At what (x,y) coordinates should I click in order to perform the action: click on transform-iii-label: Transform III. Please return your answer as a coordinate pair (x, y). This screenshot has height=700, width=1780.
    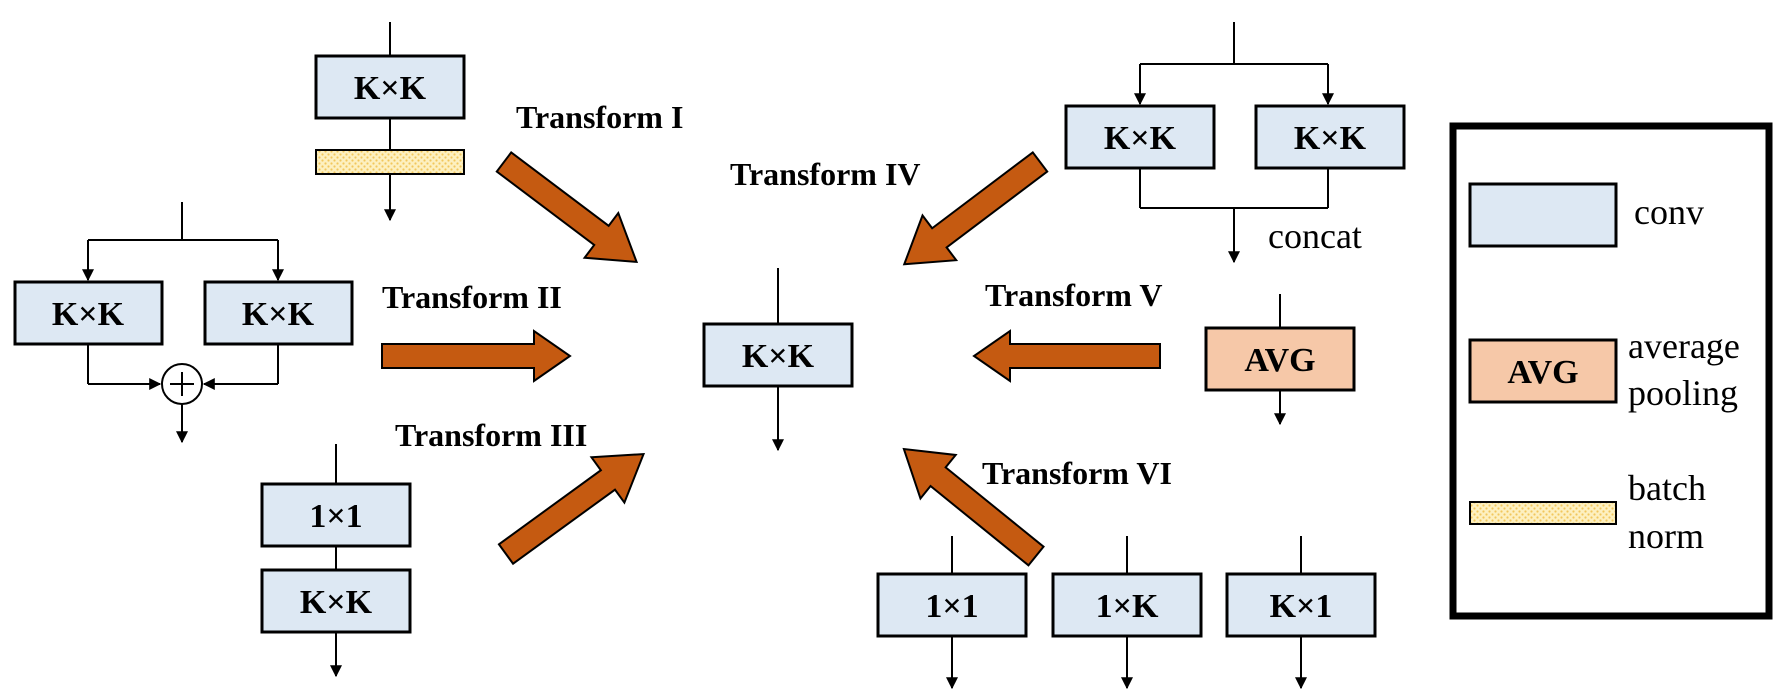
    Looking at the image, I should click on (491, 435).